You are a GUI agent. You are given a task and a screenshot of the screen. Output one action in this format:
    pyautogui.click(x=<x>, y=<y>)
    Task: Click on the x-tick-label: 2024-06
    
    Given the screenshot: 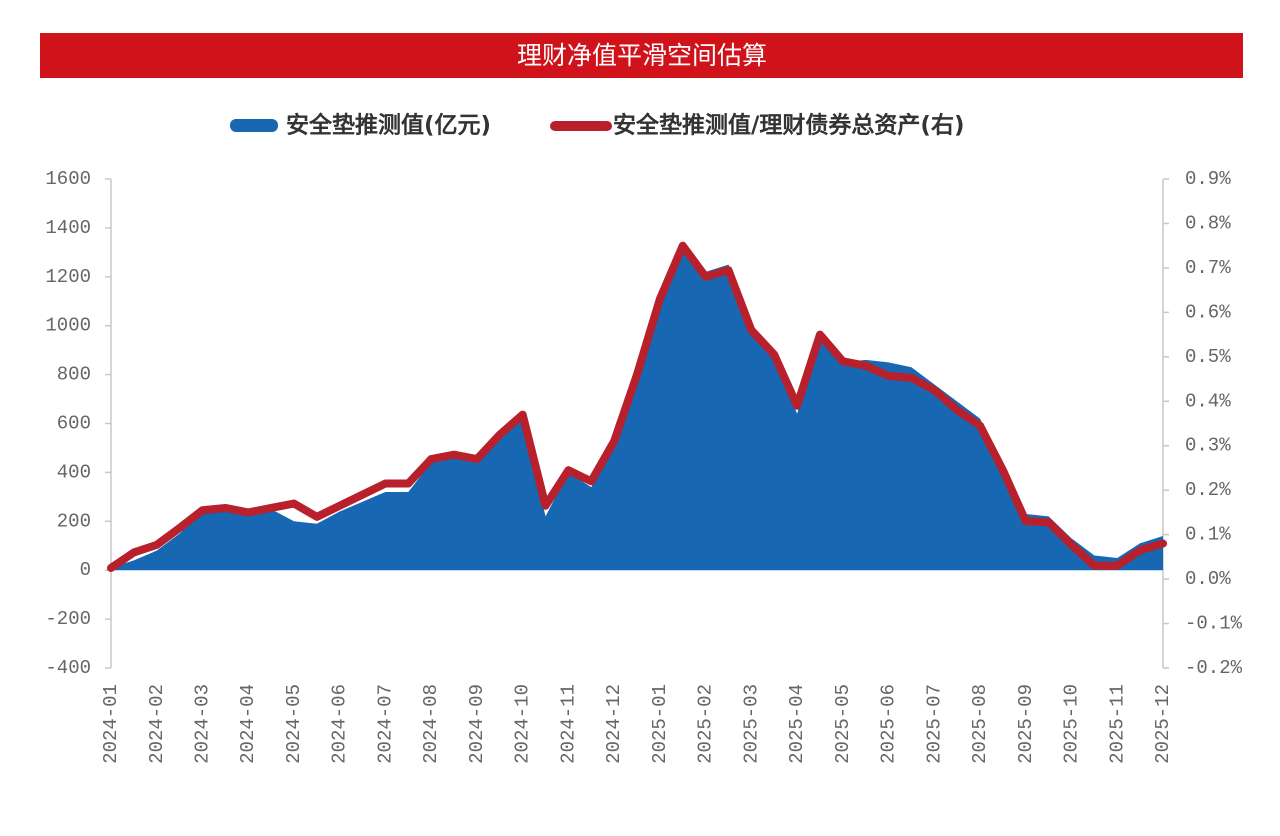 What is the action you would take?
    pyautogui.click(x=340, y=724)
    